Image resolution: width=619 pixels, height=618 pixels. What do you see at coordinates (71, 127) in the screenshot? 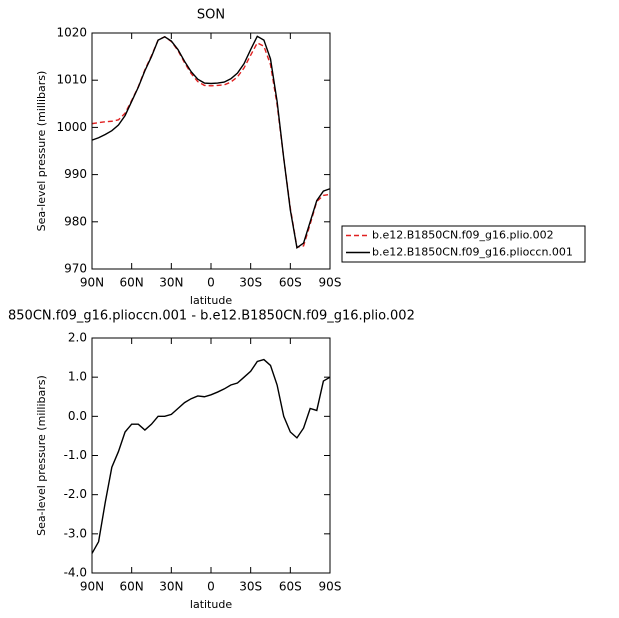
I see `y-tick-label: 1000` at bounding box center [71, 127].